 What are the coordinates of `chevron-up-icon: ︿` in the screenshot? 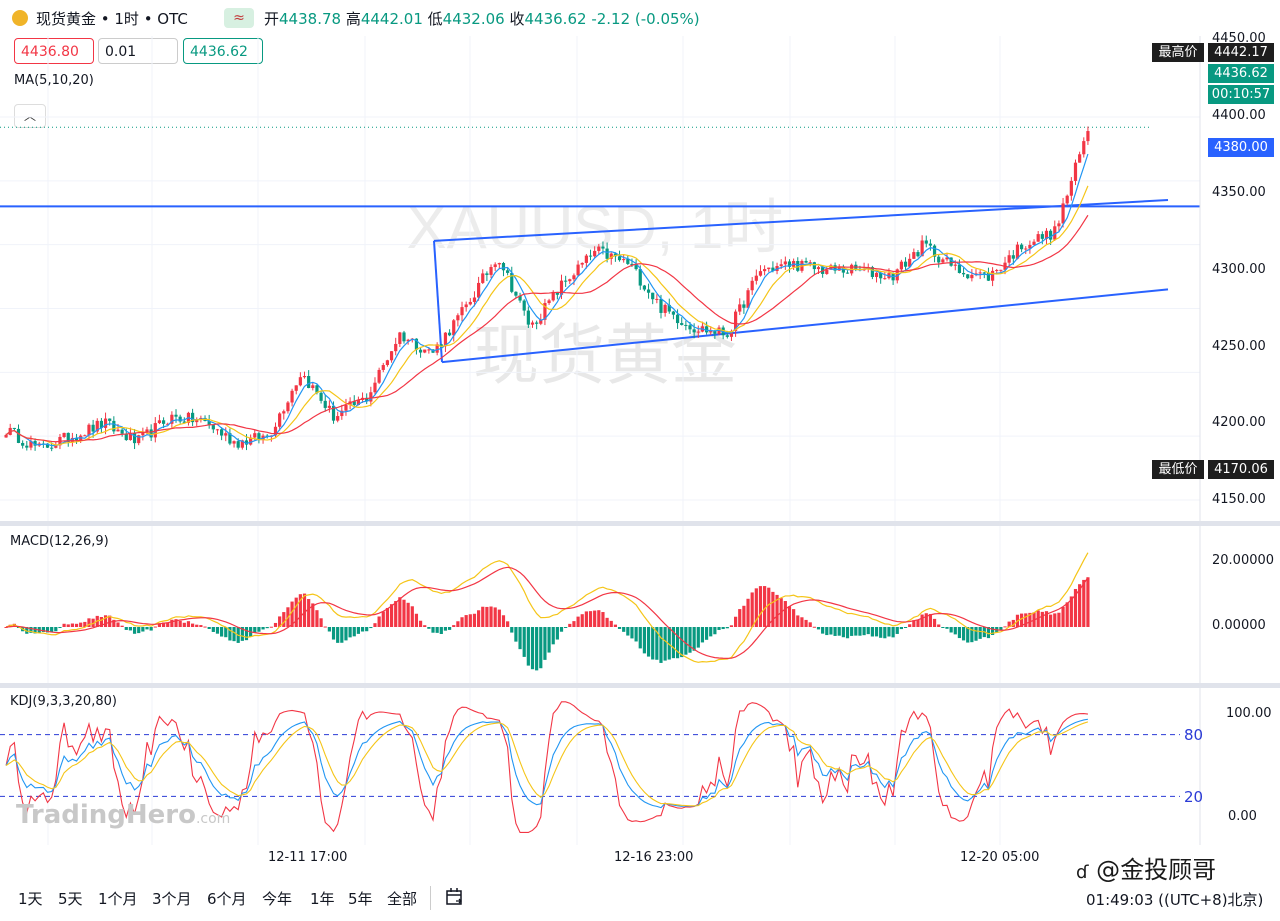 It's located at (30, 116).